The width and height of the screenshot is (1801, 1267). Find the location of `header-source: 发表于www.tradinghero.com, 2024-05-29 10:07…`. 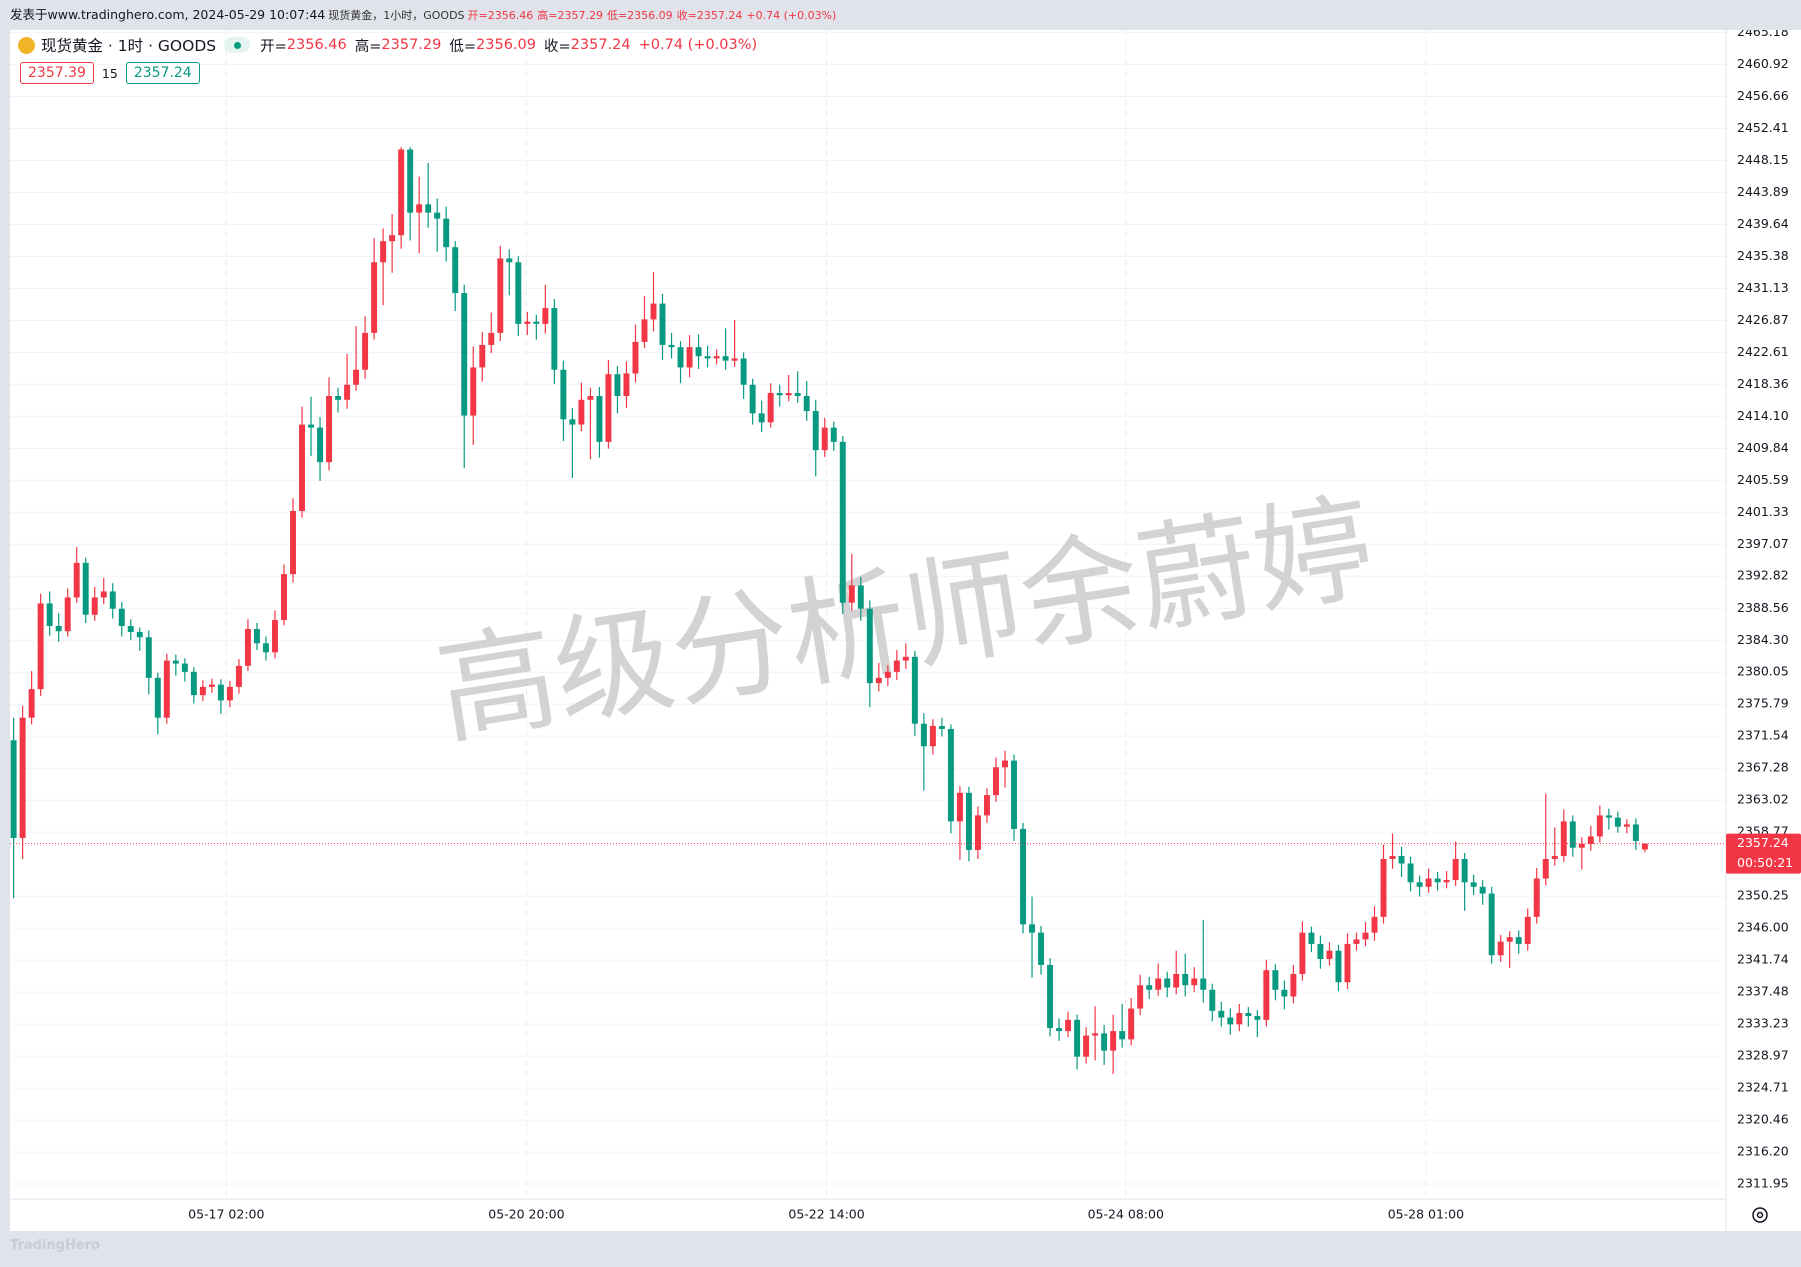

header-source: 发表于www.tradinghero.com, 2024-05-29 10:07… is located at coordinates (168, 14).